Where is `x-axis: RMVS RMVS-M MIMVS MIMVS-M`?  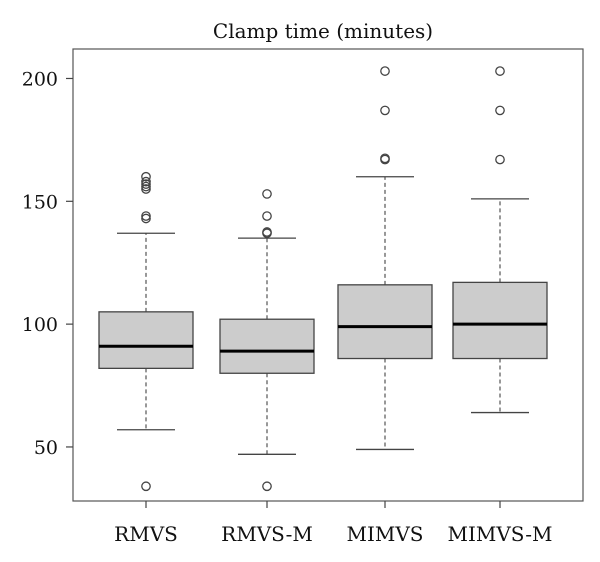 x-axis: RMVS RMVS-M MIMVS MIMVS-M is located at coordinates (333, 523).